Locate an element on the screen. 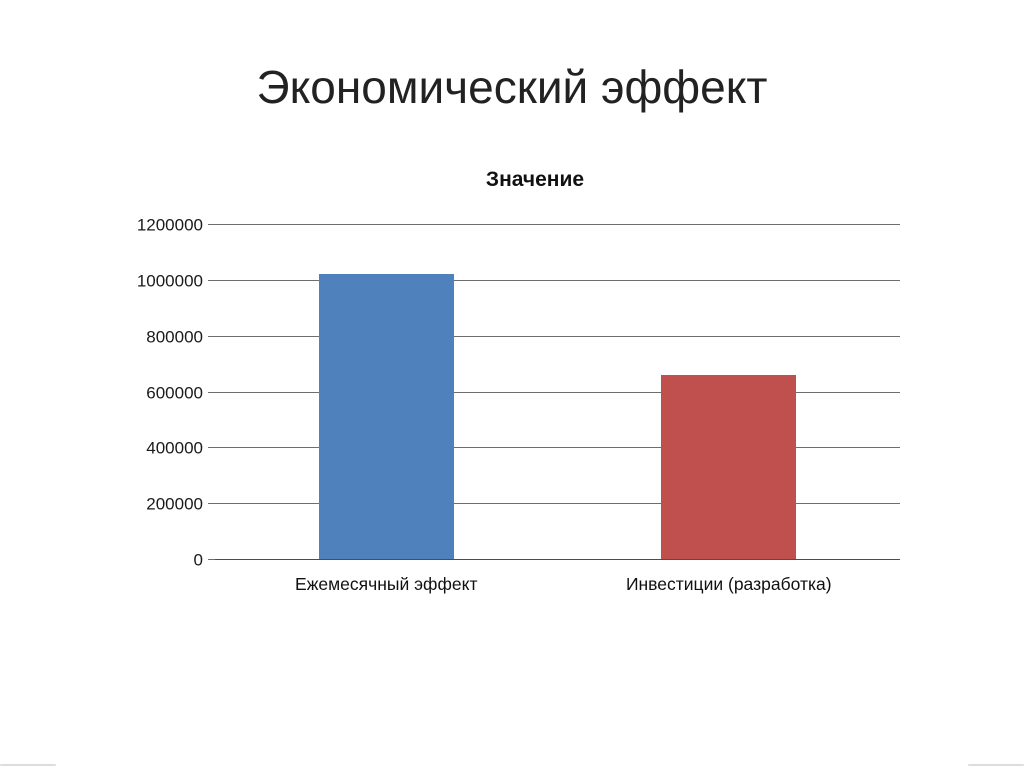 The image size is (1024, 767). x-category-label: Инвестиции (разработка) is located at coordinates (728, 584).